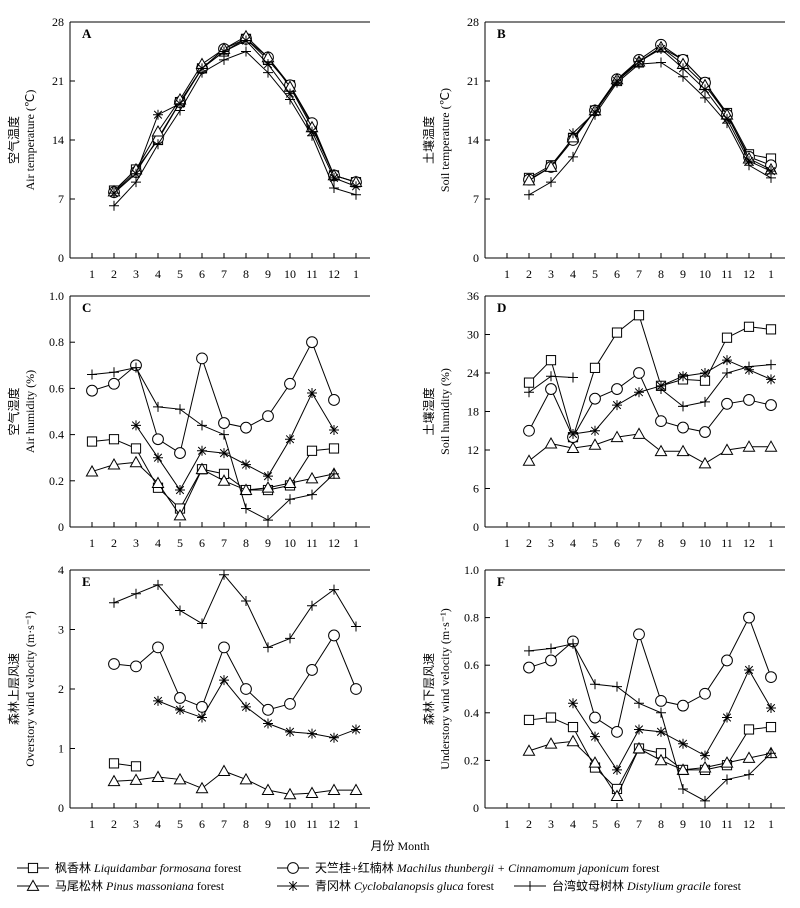 The height and width of the screenshot is (908, 800). I want to click on panel-letter: A, so click(87, 33).